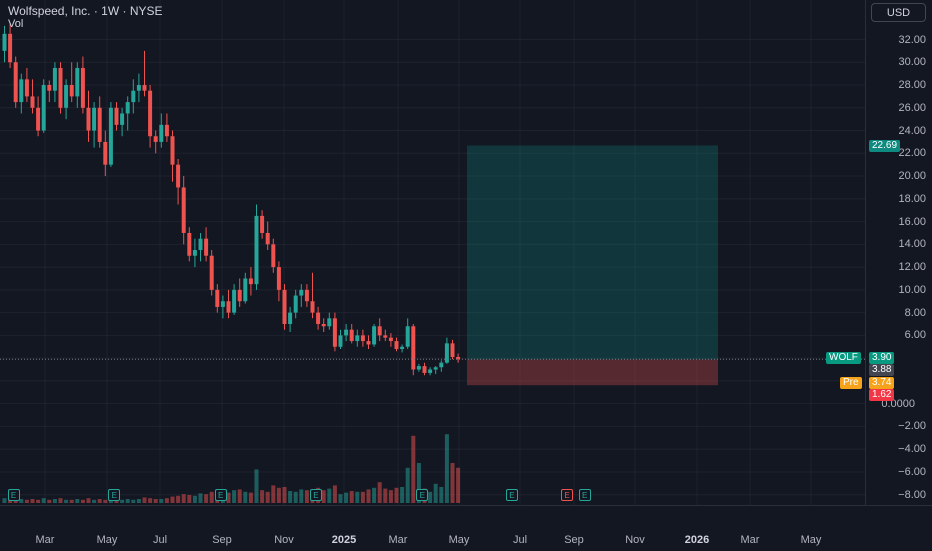  I want to click on price-tick-label: −8.00, so click(912, 494).